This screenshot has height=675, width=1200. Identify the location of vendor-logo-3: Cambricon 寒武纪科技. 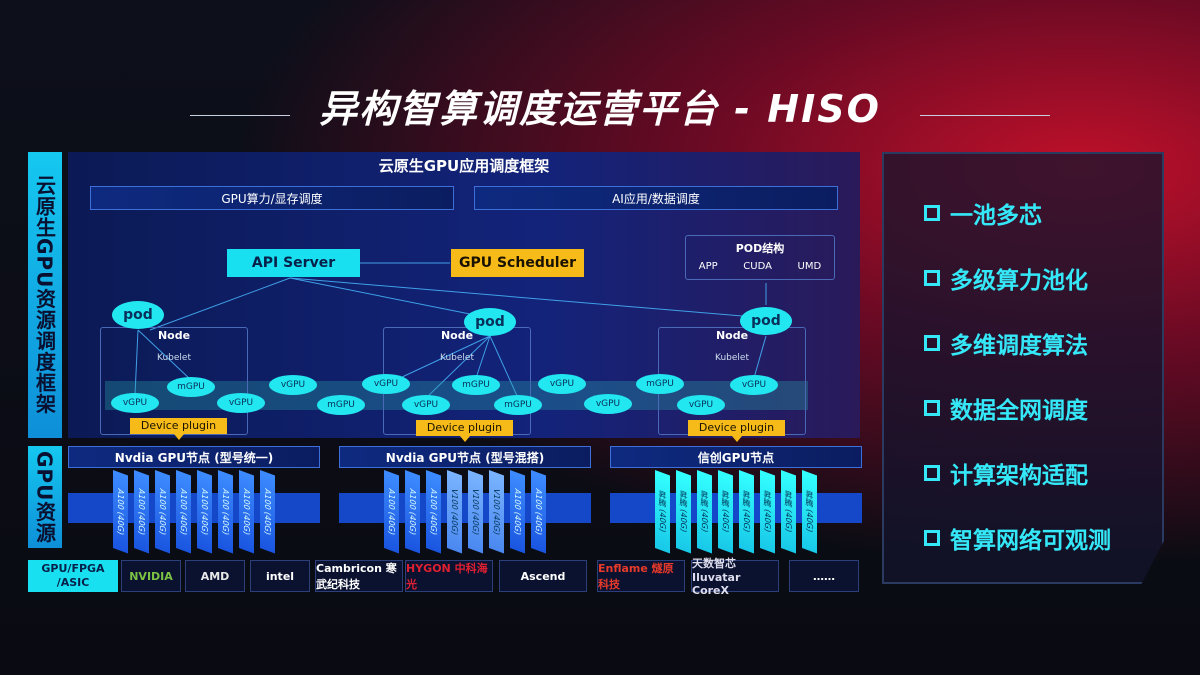
(359, 576).